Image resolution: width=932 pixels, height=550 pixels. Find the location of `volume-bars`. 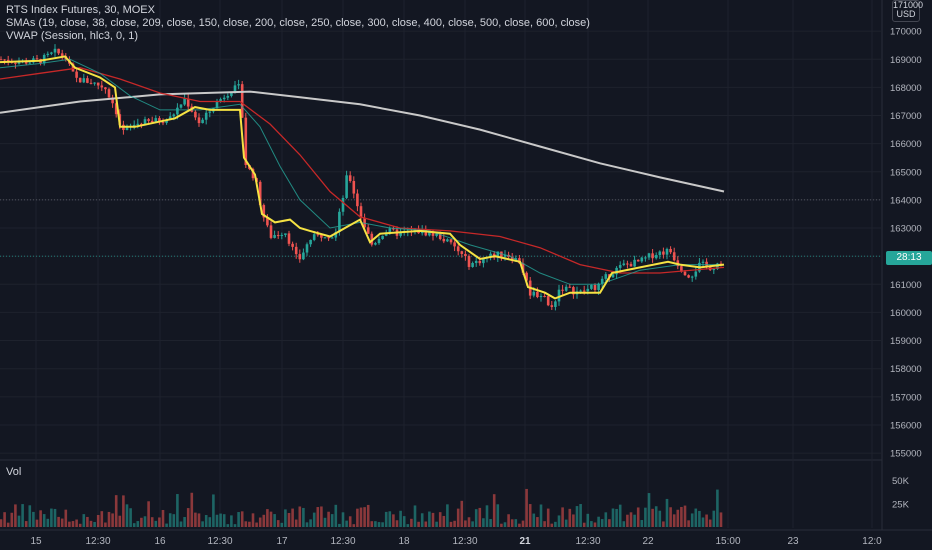

volume-bars is located at coordinates (361, 507).